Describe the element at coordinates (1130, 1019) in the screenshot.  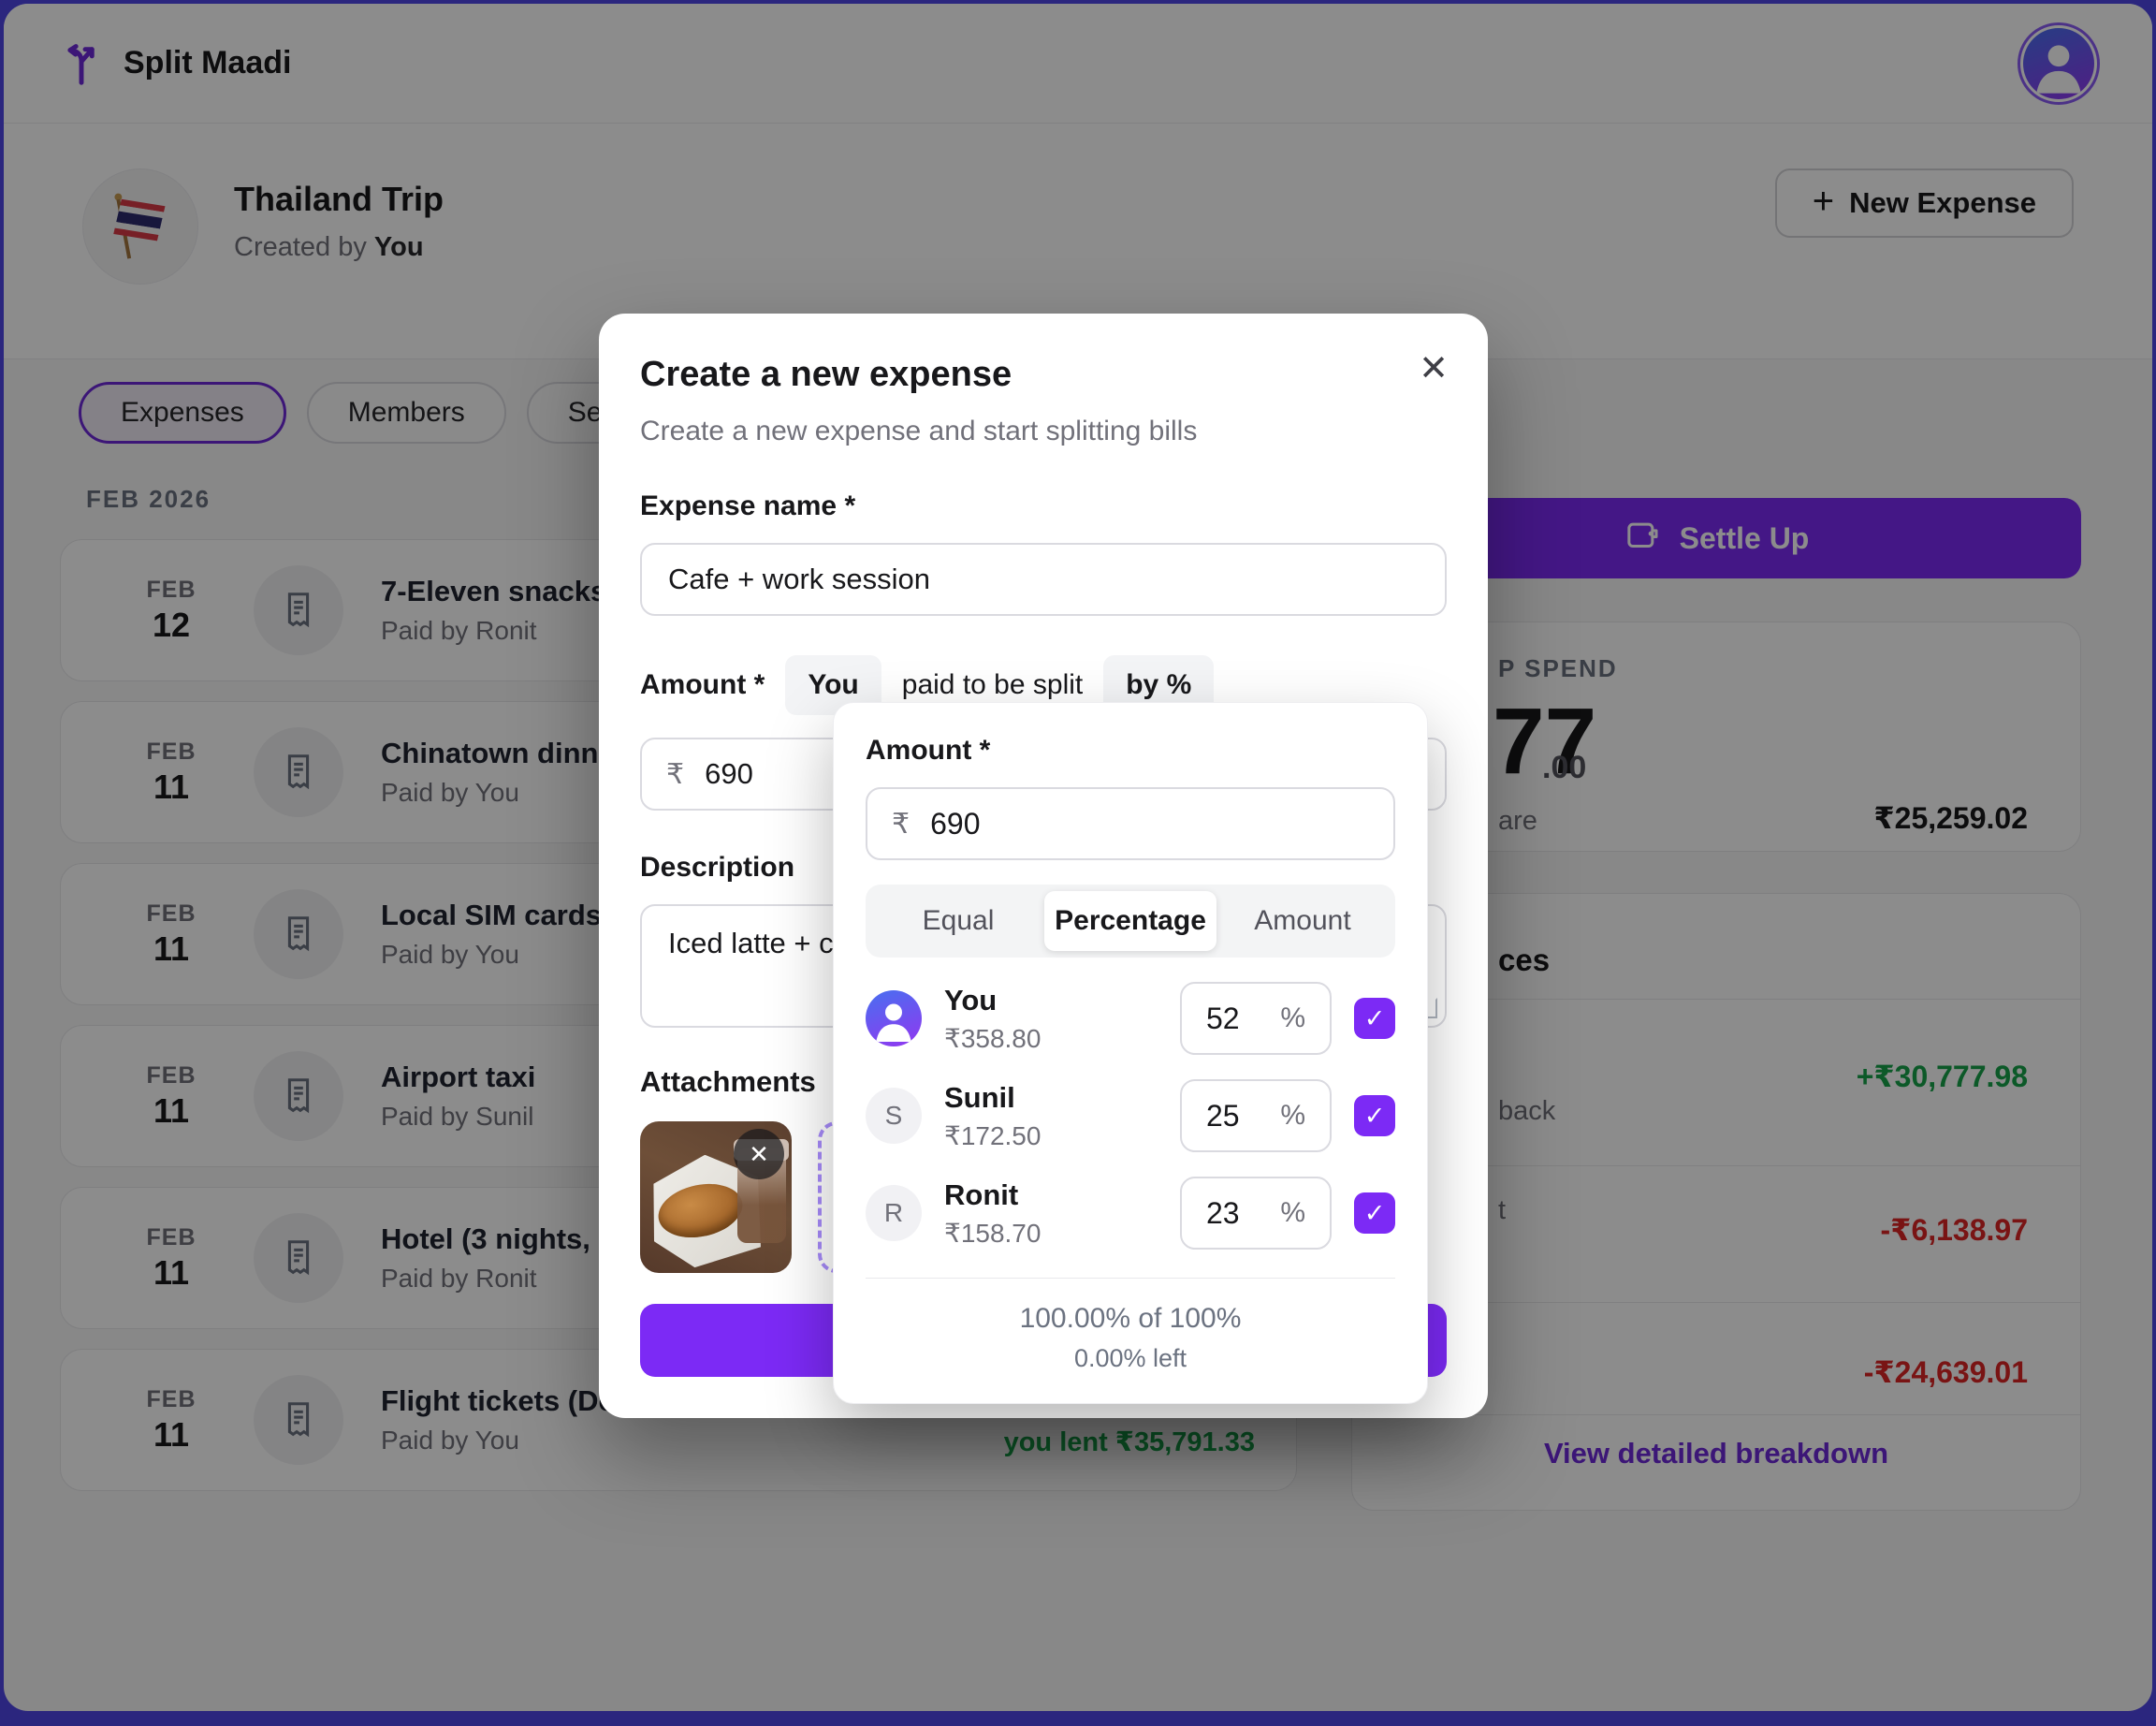
I see `member-row: You ₹358.80 52 % ✓` at that location.